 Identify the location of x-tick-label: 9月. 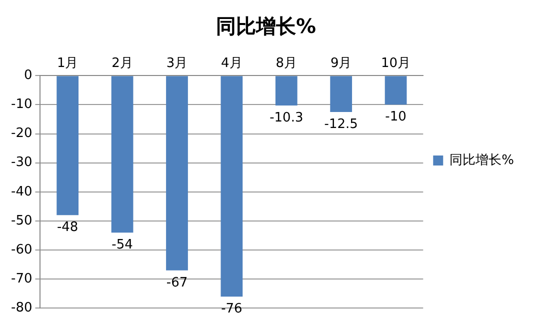
(341, 64).